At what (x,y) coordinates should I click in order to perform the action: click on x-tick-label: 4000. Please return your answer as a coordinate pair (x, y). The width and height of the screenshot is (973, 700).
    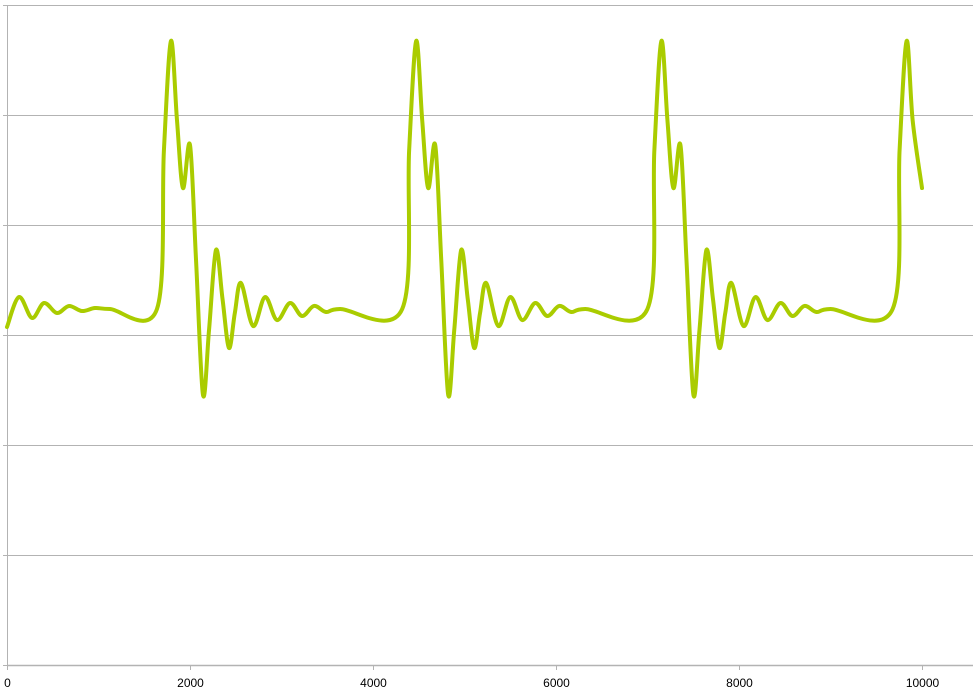
    Looking at the image, I should click on (373, 683).